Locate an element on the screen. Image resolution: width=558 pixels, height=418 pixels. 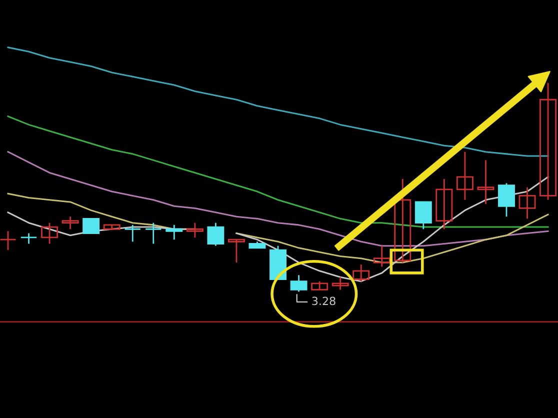
text: 3.28 is located at coordinates (324, 301).